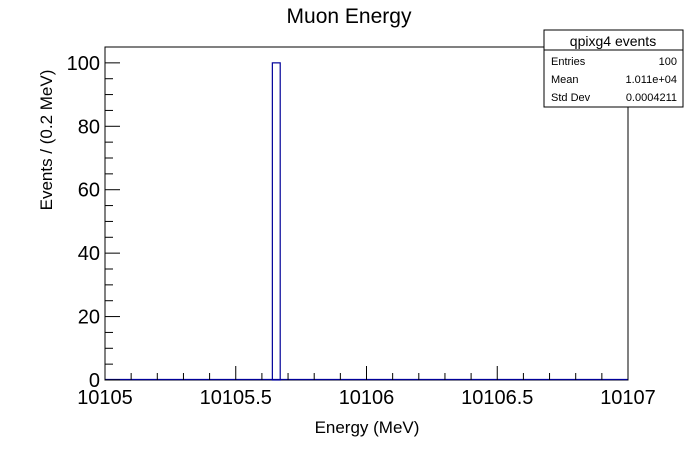  Describe the element at coordinates (349, 16) in the screenshot. I see `chart-title: Muon Energy` at that location.